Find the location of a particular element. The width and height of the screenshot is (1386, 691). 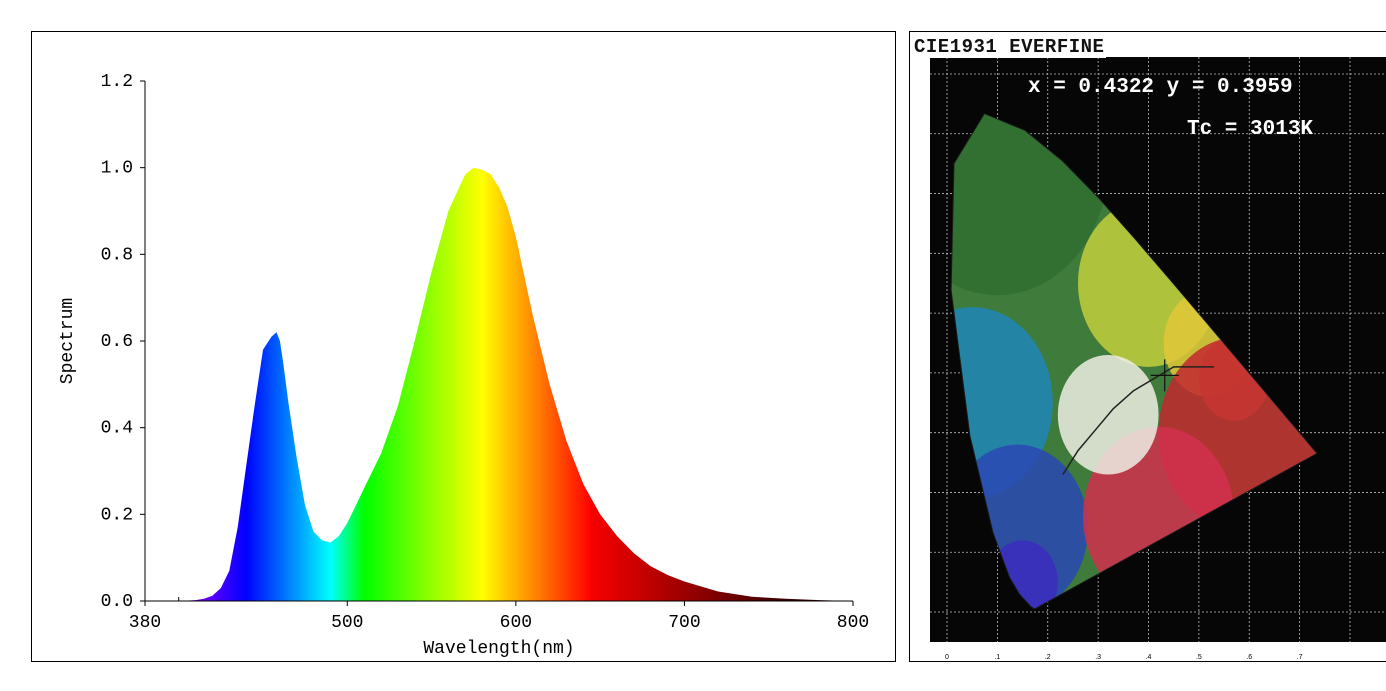

cie-y-tick-label: .5 is located at coordinates (920, 314).